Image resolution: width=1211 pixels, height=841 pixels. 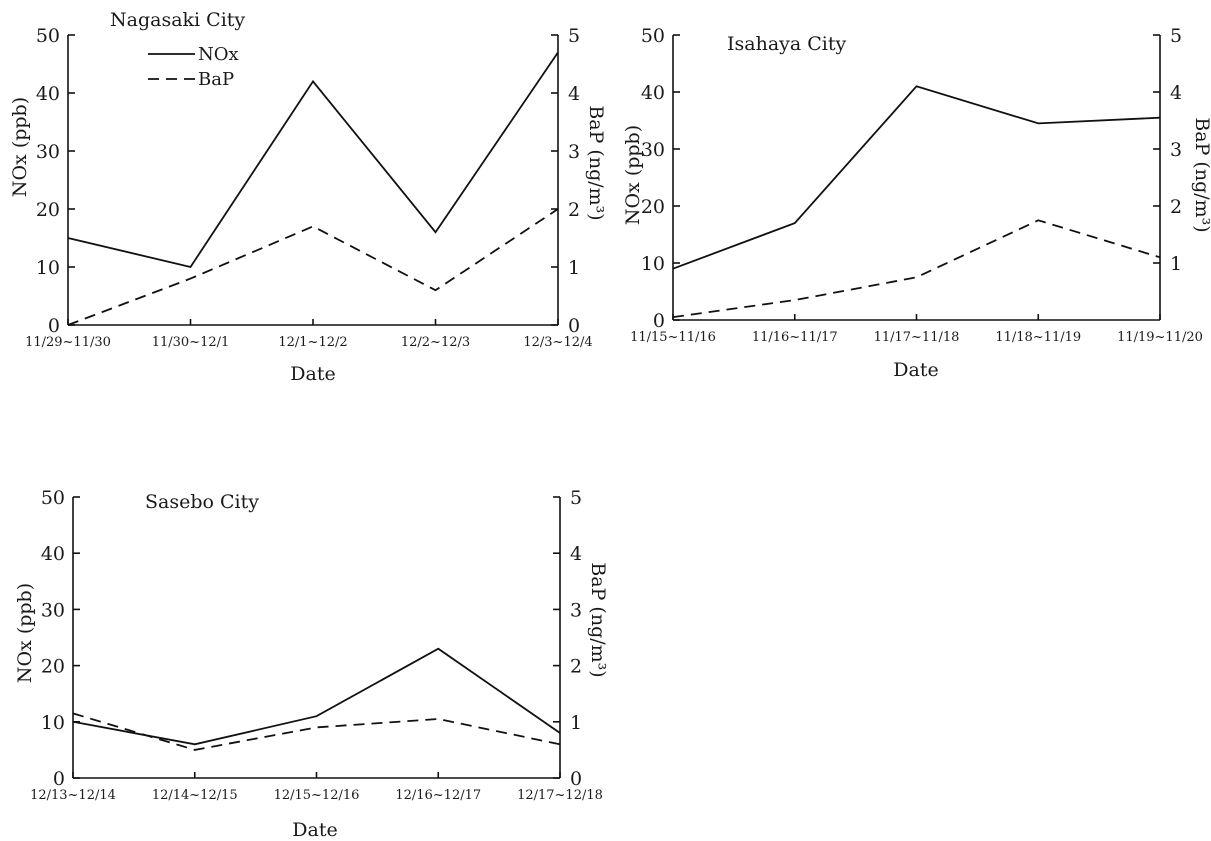 I want to click on x-tick-label: 11/15~11/16, so click(x=673, y=337).